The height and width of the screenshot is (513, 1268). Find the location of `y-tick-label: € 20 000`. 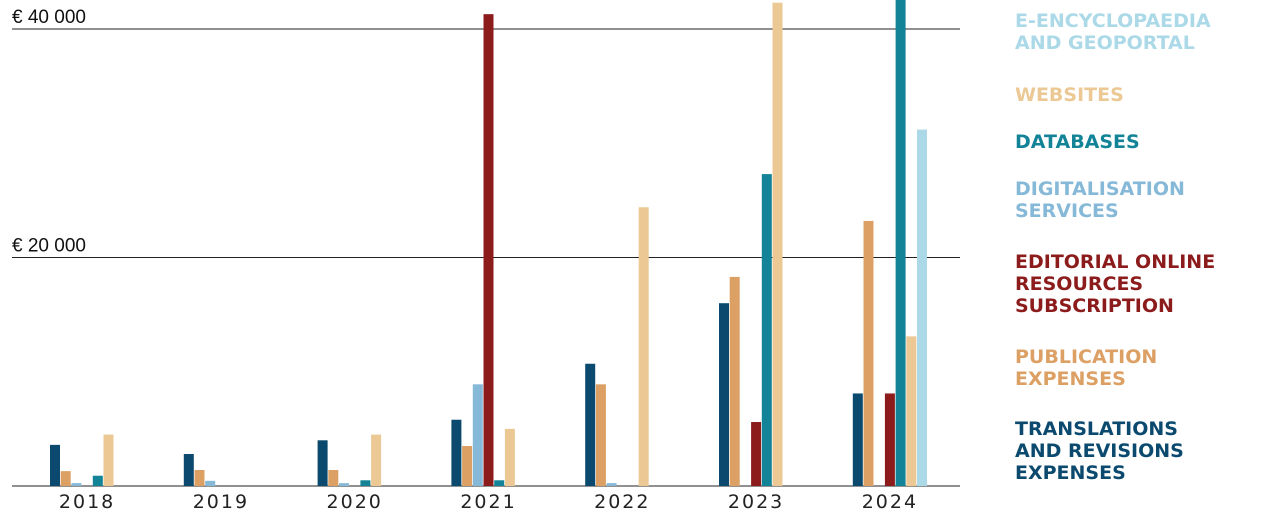

y-tick-label: € 20 000 is located at coordinates (49, 246).